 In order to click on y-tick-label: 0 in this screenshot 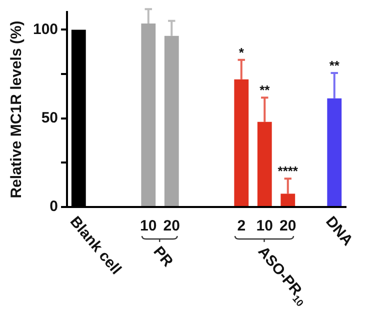, I will do `click(54, 207)`.